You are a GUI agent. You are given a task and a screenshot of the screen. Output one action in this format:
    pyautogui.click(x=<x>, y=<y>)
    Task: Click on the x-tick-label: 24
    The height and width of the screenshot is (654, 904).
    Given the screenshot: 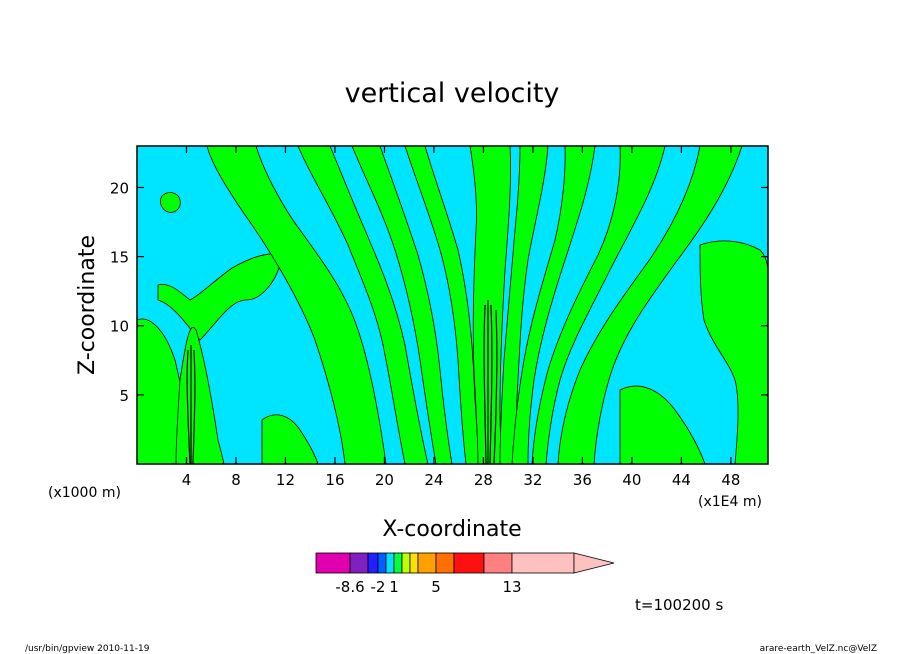 What is the action you would take?
    pyautogui.click(x=433, y=480)
    